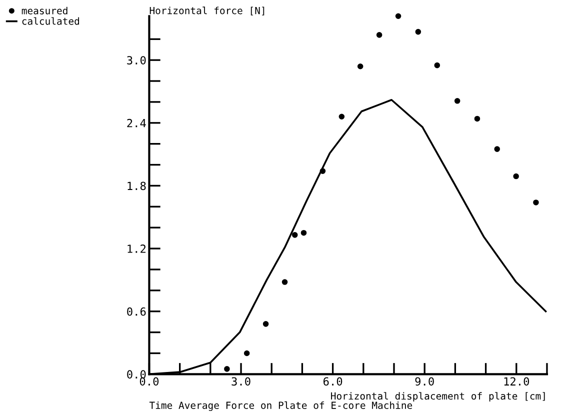 This screenshot has height=413, width=561. What do you see at coordinates (136, 374) in the screenshot?
I see `y-tick-label: 0.0` at bounding box center [136, 374].